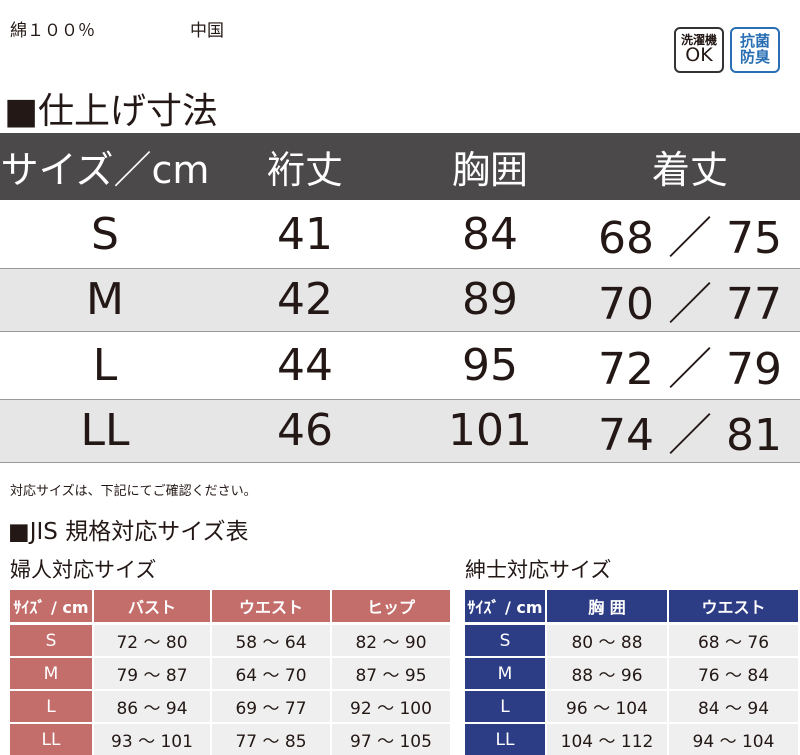 This screenshot has width=800, height=755. Describe the element at coordinates (305, 430) in the screenshot. I see `table-cell: 46` at that location.